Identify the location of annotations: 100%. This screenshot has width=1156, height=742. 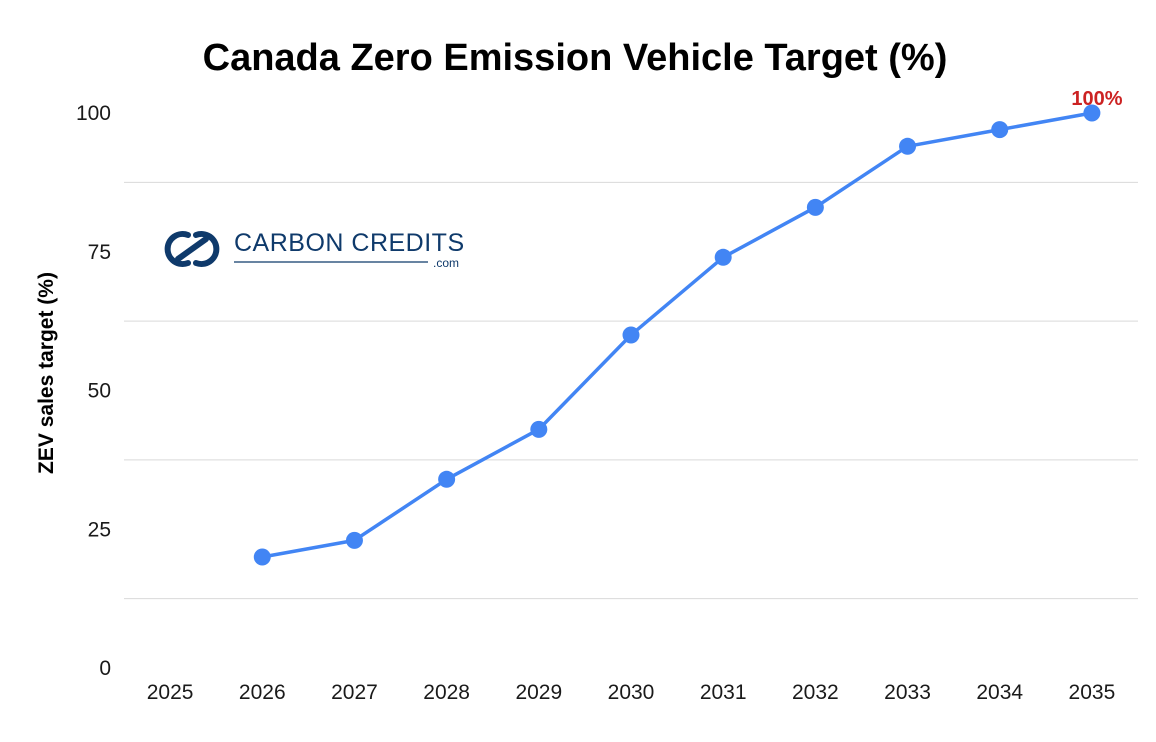
(1096, 99).